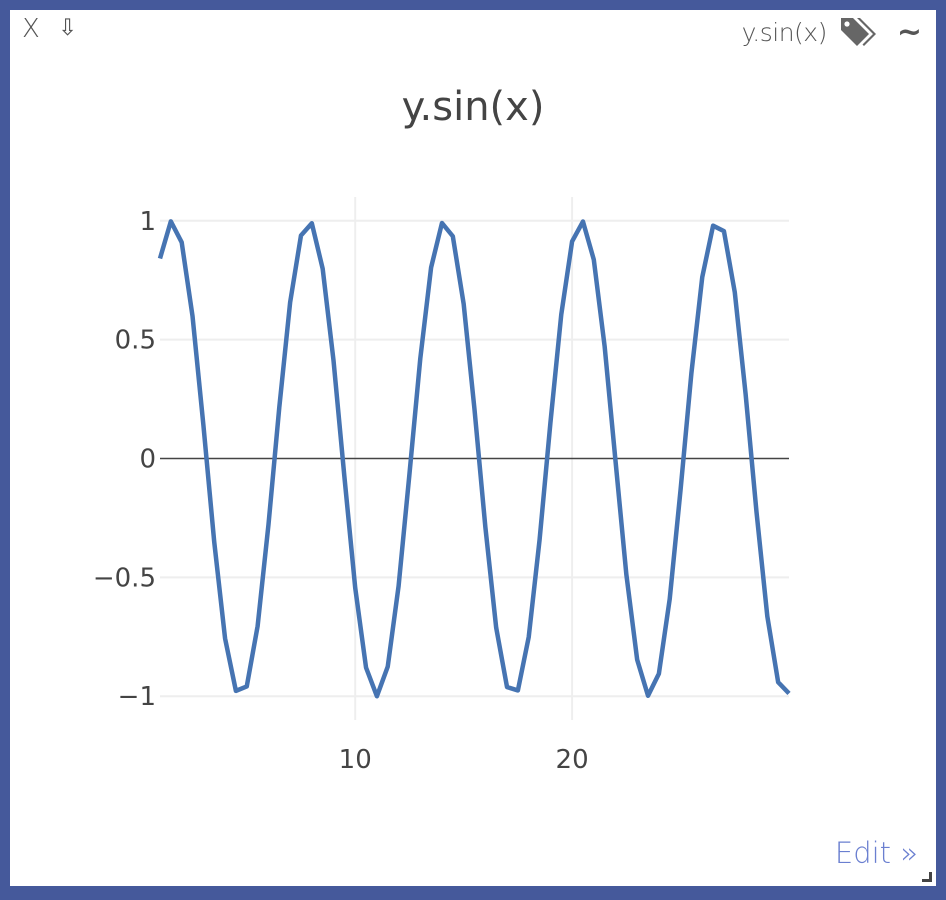  I want to click on toolbar-right: y.sin(x) ~, so click(832, 32).